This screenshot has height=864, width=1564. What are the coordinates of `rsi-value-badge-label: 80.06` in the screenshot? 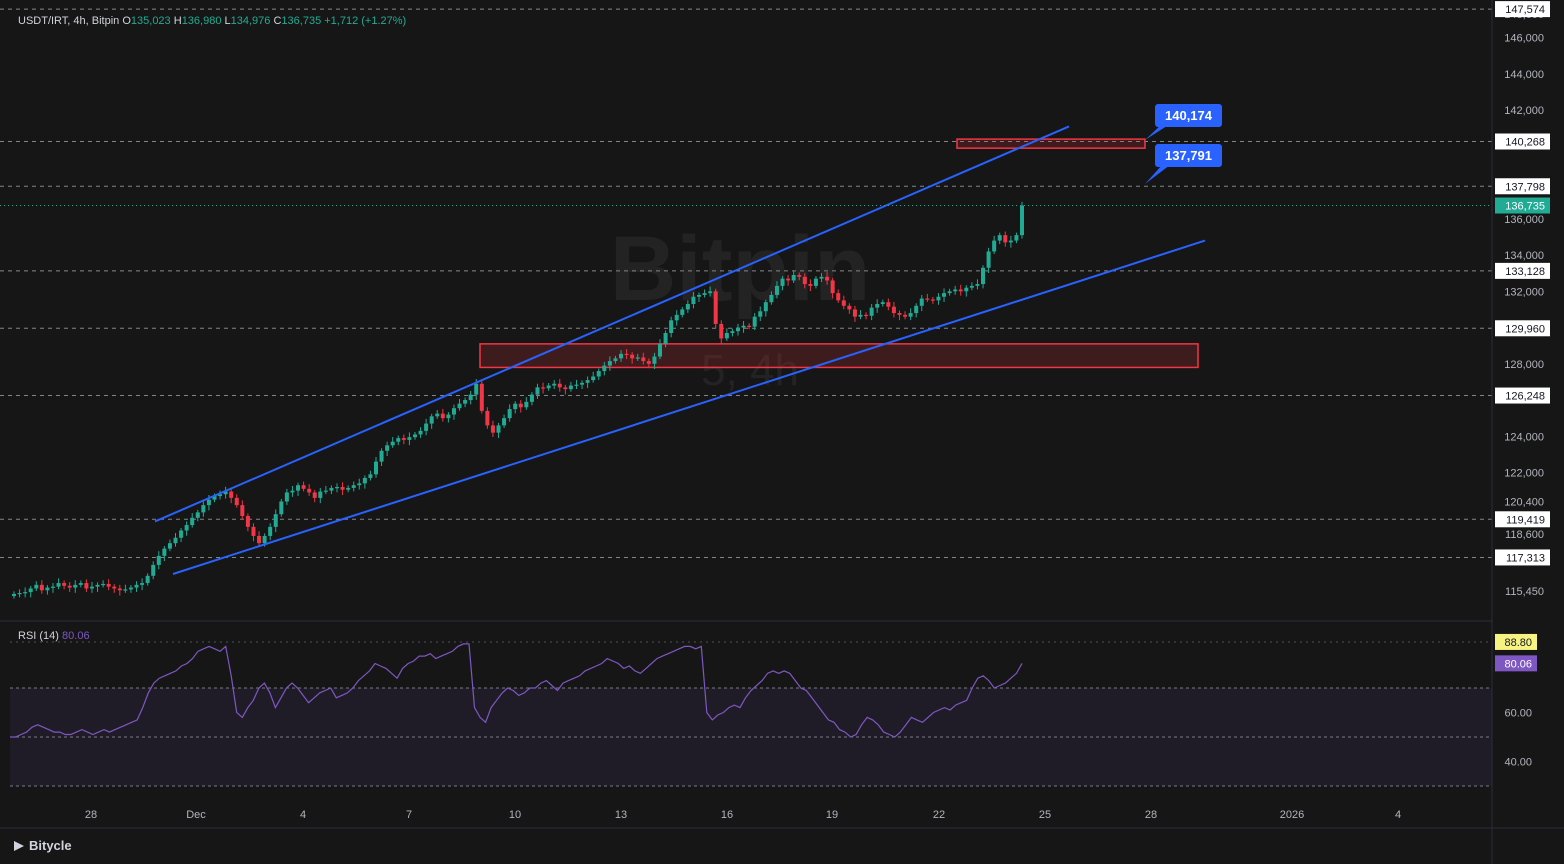 It's located at (1518, 664).